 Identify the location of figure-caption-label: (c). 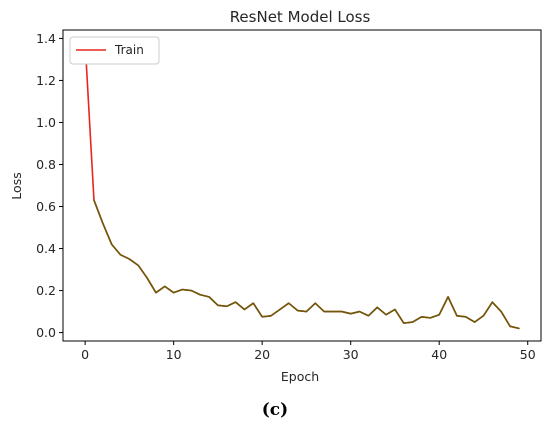
(275, 410).